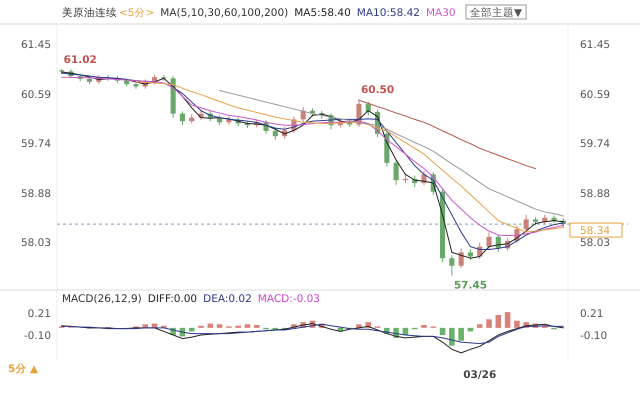 The width and height of the screenshot is (640, 400). I want to click on y2-tick-label: -0.10, so click(594, 336).